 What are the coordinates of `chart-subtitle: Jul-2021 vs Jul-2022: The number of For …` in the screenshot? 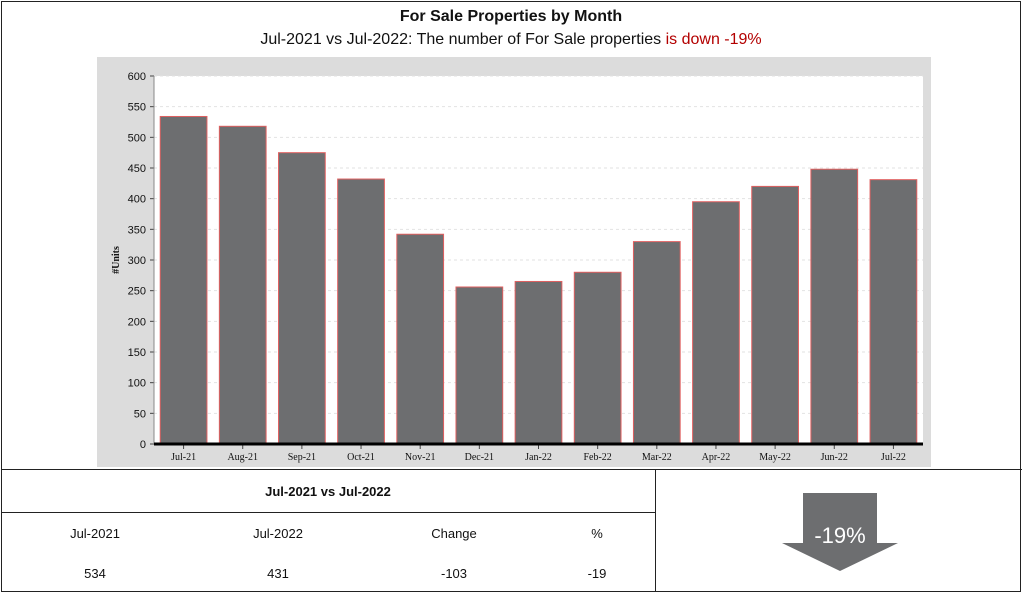 It's located at (511, 40).